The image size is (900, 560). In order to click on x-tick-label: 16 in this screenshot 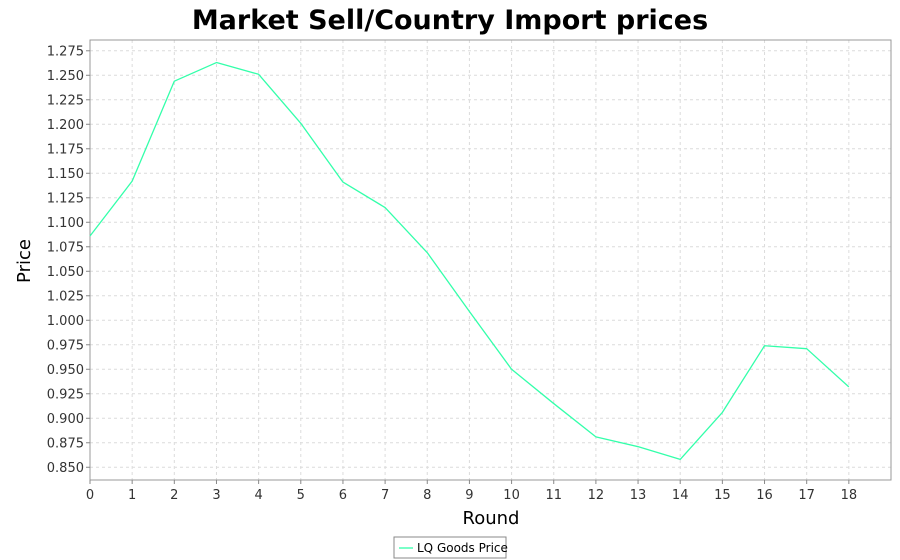, I will do `click(764, 495)`.